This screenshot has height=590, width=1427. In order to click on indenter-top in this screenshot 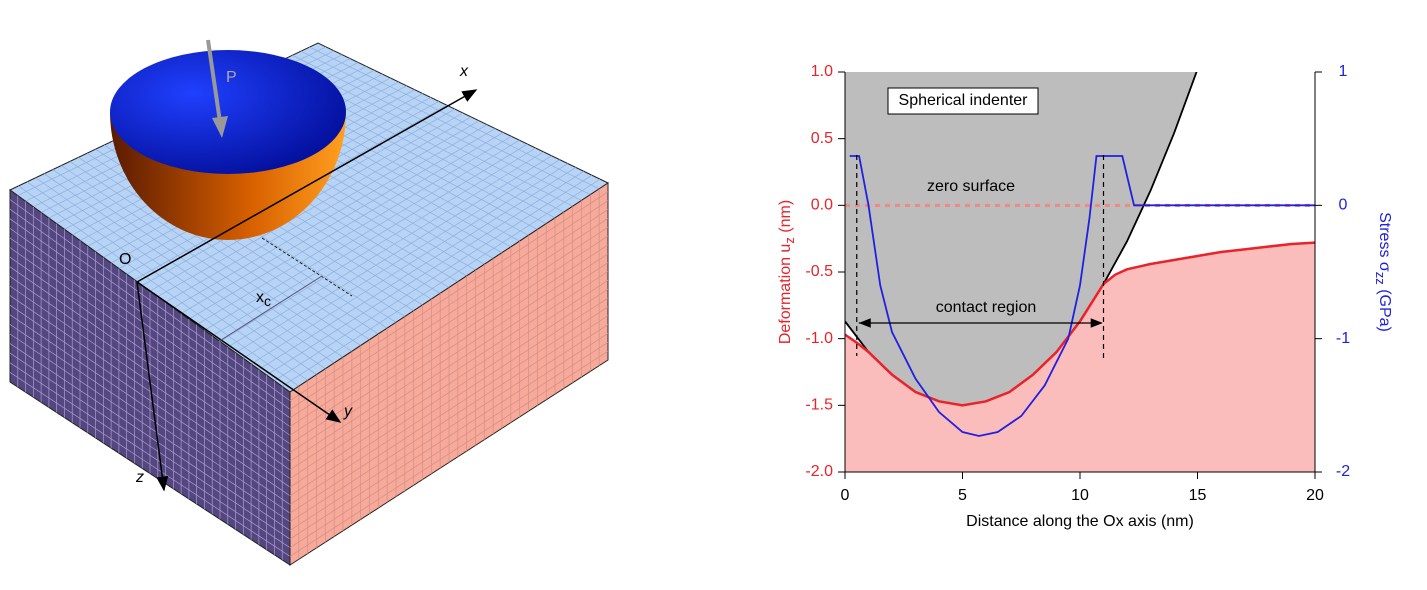, I will do `click(228, 112)`.